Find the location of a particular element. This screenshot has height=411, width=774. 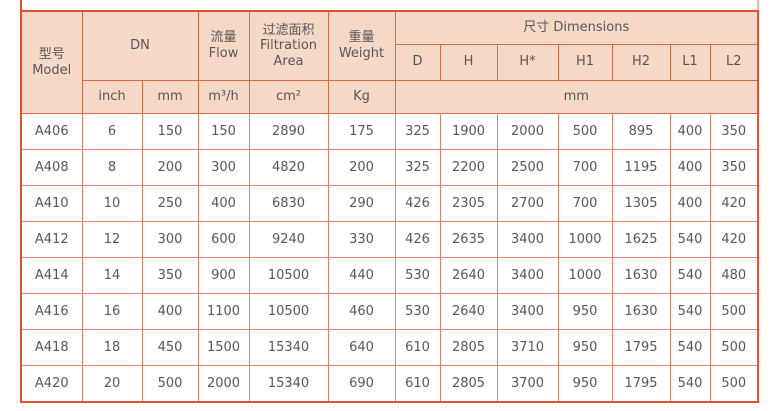

filtration-area-cell: 2890 is located at coordinates (288, 131).